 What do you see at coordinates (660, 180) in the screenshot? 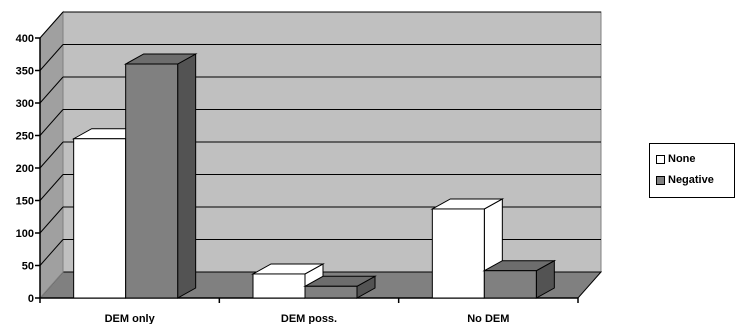
I see `legend-swatch-negative` at bounding box center [660, 180].